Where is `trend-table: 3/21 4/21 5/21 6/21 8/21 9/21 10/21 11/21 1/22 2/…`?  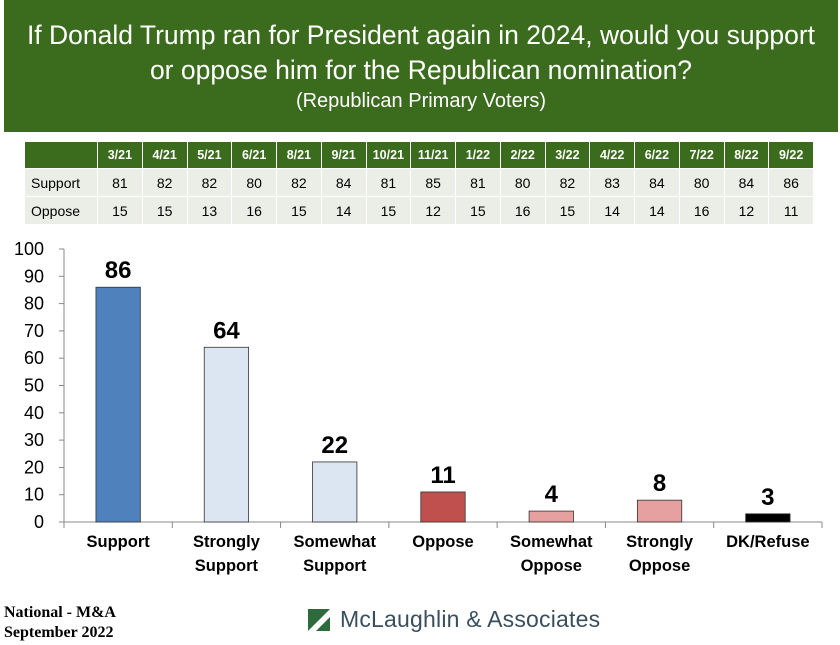 trend-table: 3/21 4/21 5/21 6/21 8/21 9/21 10/21 11/21 1/22 2/… is located at coordinates (419, 183).